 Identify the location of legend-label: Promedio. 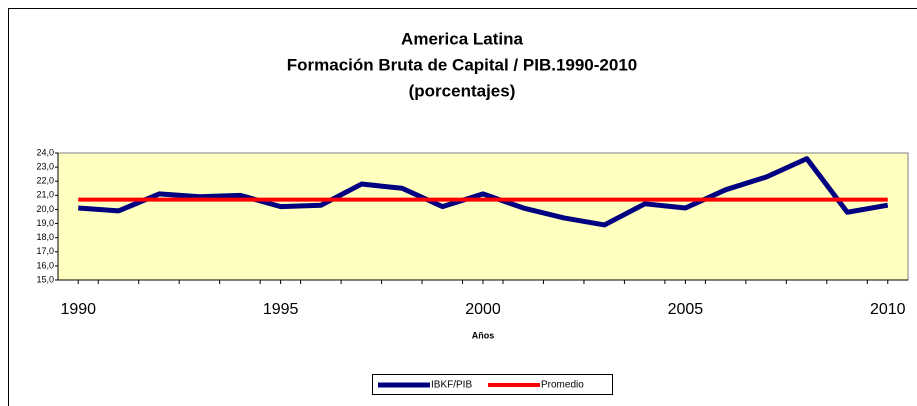
(562, 385).